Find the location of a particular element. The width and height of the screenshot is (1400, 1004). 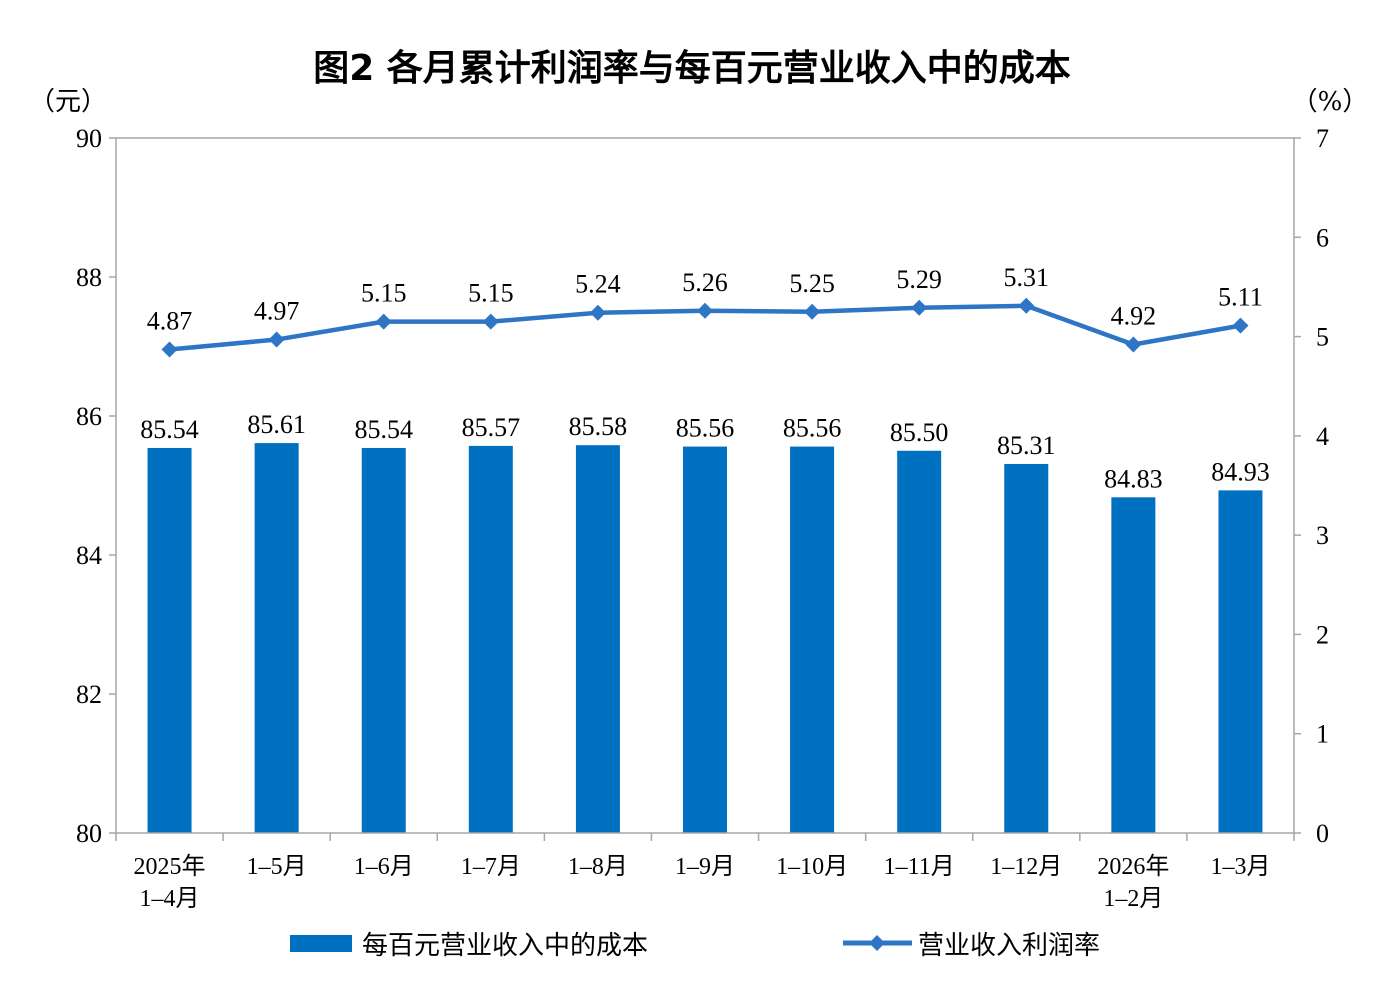

right-axis: 0 1 2 3 4 5 6 7 is located at coordinates (1311, 486).